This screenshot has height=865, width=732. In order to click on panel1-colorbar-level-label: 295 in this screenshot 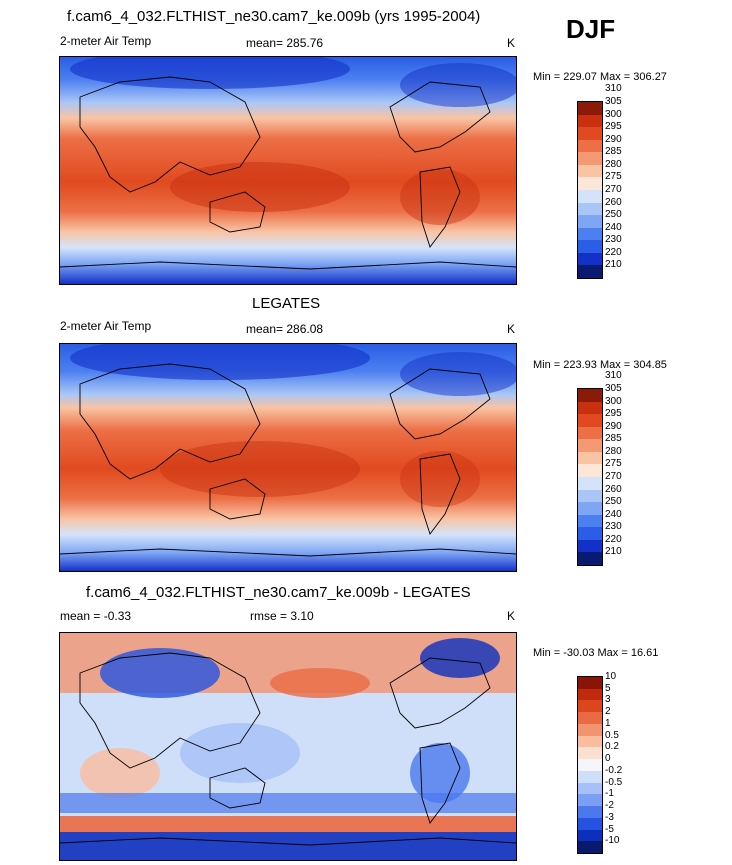, I will do `click(613, 127)`.